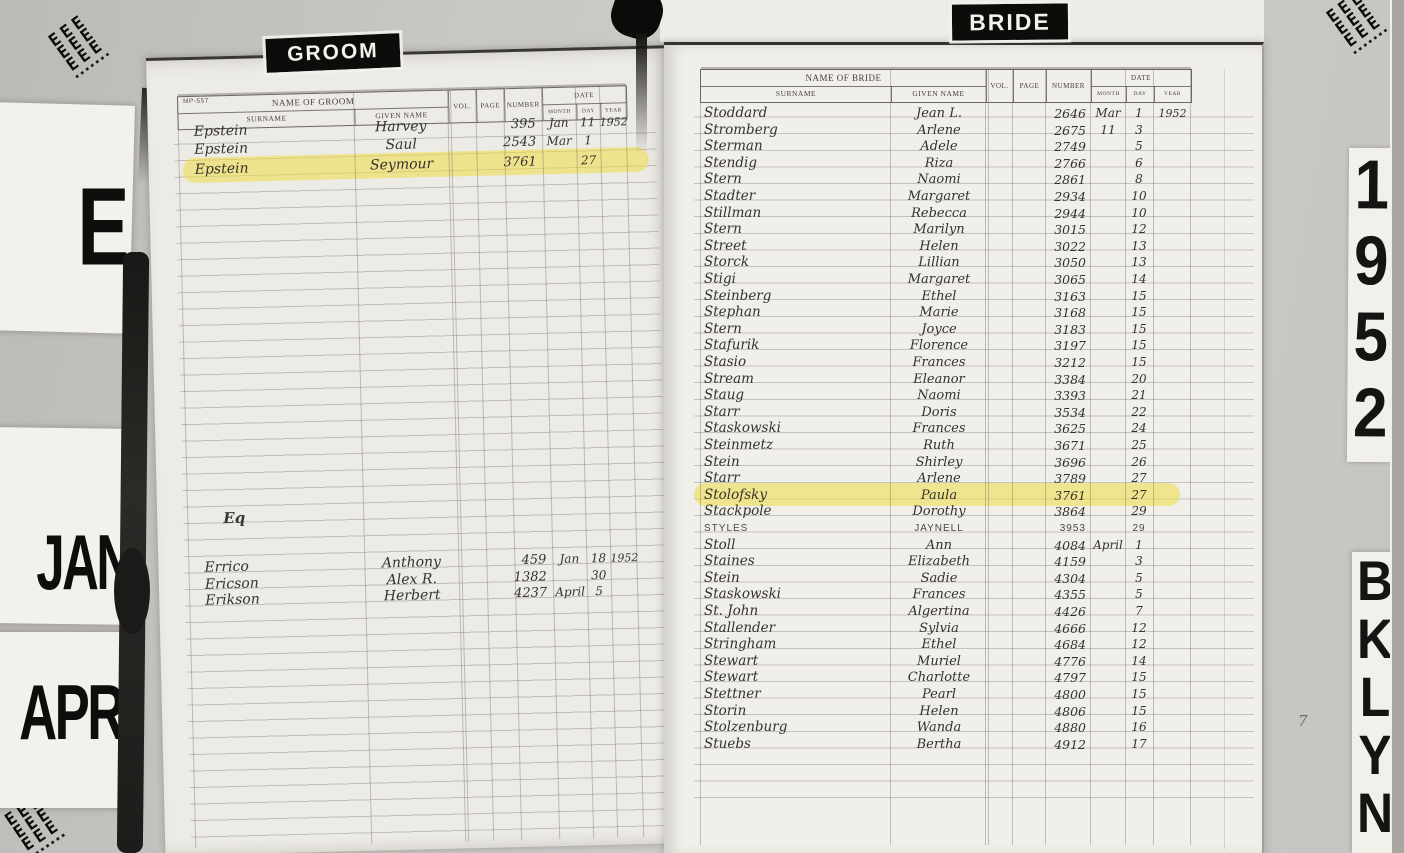  What do you see at coordinates (1375, 697) in the screenshot?
I see `borough-char: L` at bounding box center [1375, 697].